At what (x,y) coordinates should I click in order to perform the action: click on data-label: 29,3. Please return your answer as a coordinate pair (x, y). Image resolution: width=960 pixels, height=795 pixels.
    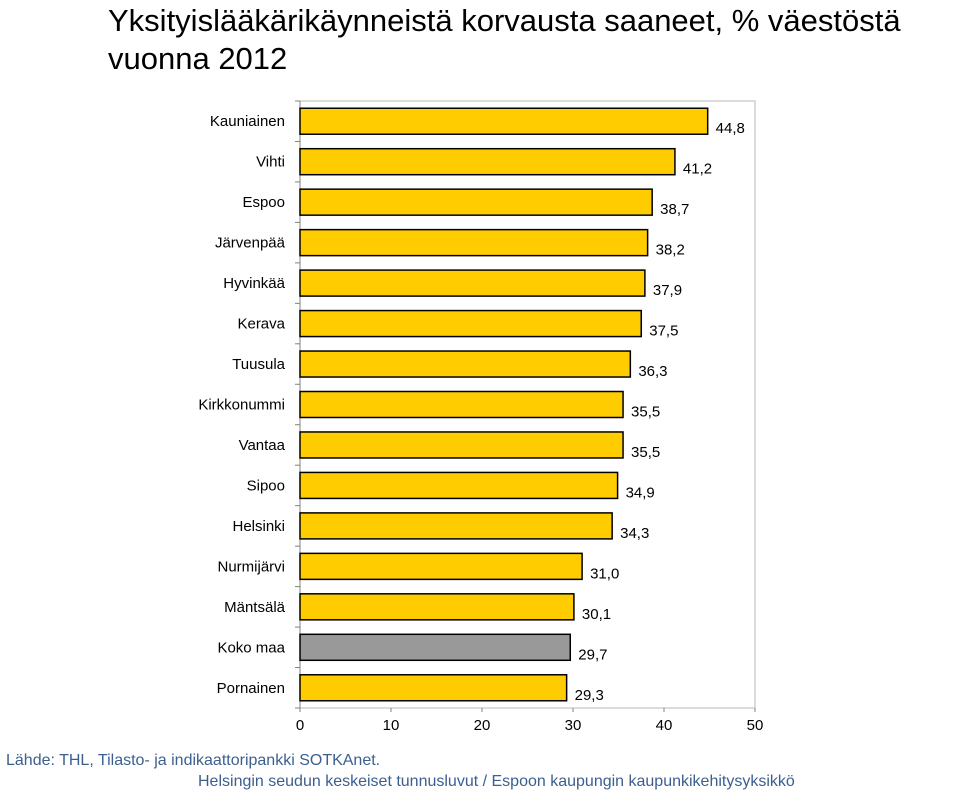
    Looking at the image, I should click on (589, 695).